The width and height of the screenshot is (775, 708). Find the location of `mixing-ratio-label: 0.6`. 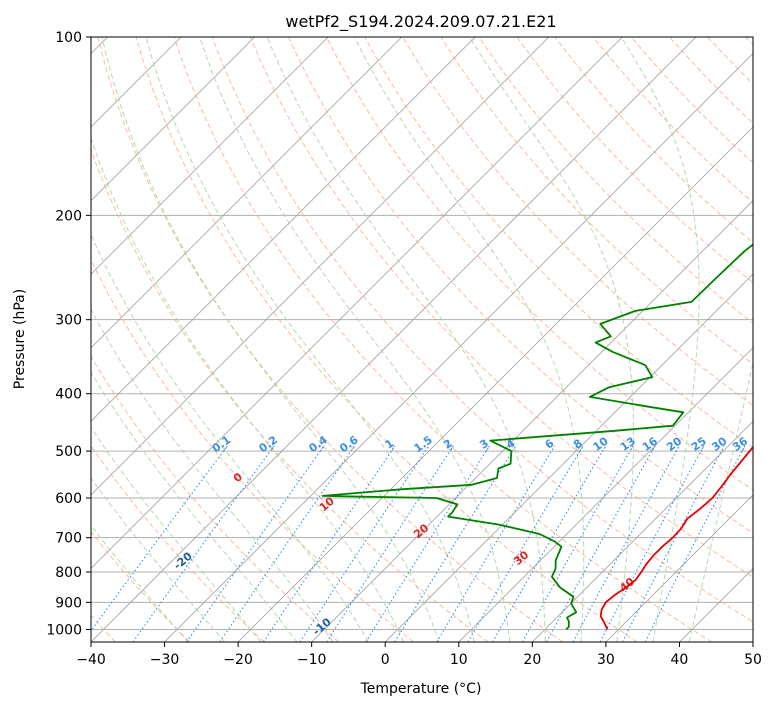

mixing-ratio-label: 0.6 is located at coordinates (349, 444).